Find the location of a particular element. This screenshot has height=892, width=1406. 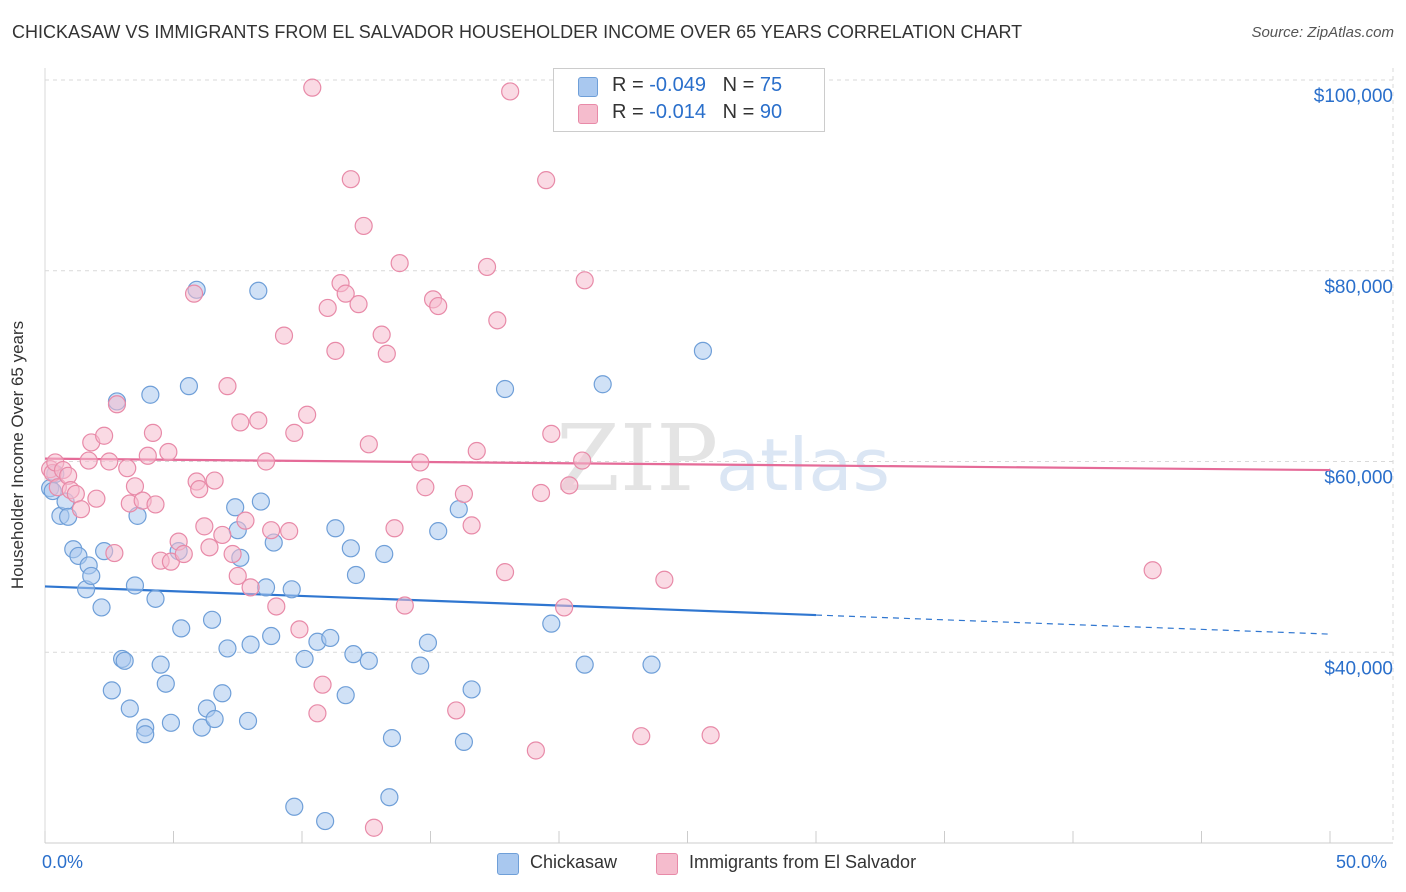

y-tick-label: $100,000 is located at coordinates (1353, 96).